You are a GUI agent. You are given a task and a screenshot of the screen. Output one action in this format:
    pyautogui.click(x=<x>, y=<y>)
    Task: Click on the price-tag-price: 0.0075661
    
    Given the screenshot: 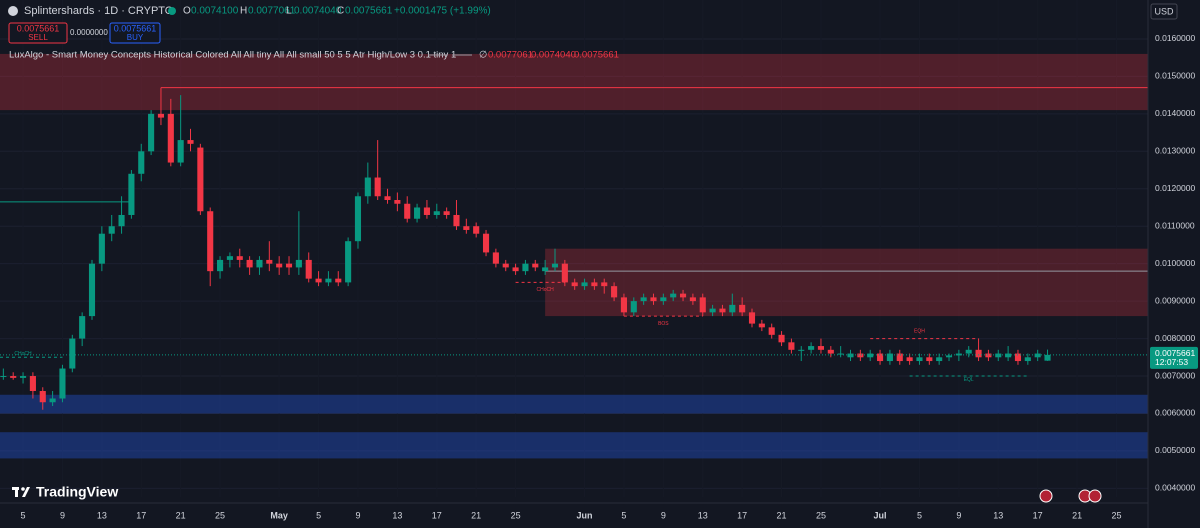 What is the action you would take?
    pyautogui.click(x=1175, y=353)
    